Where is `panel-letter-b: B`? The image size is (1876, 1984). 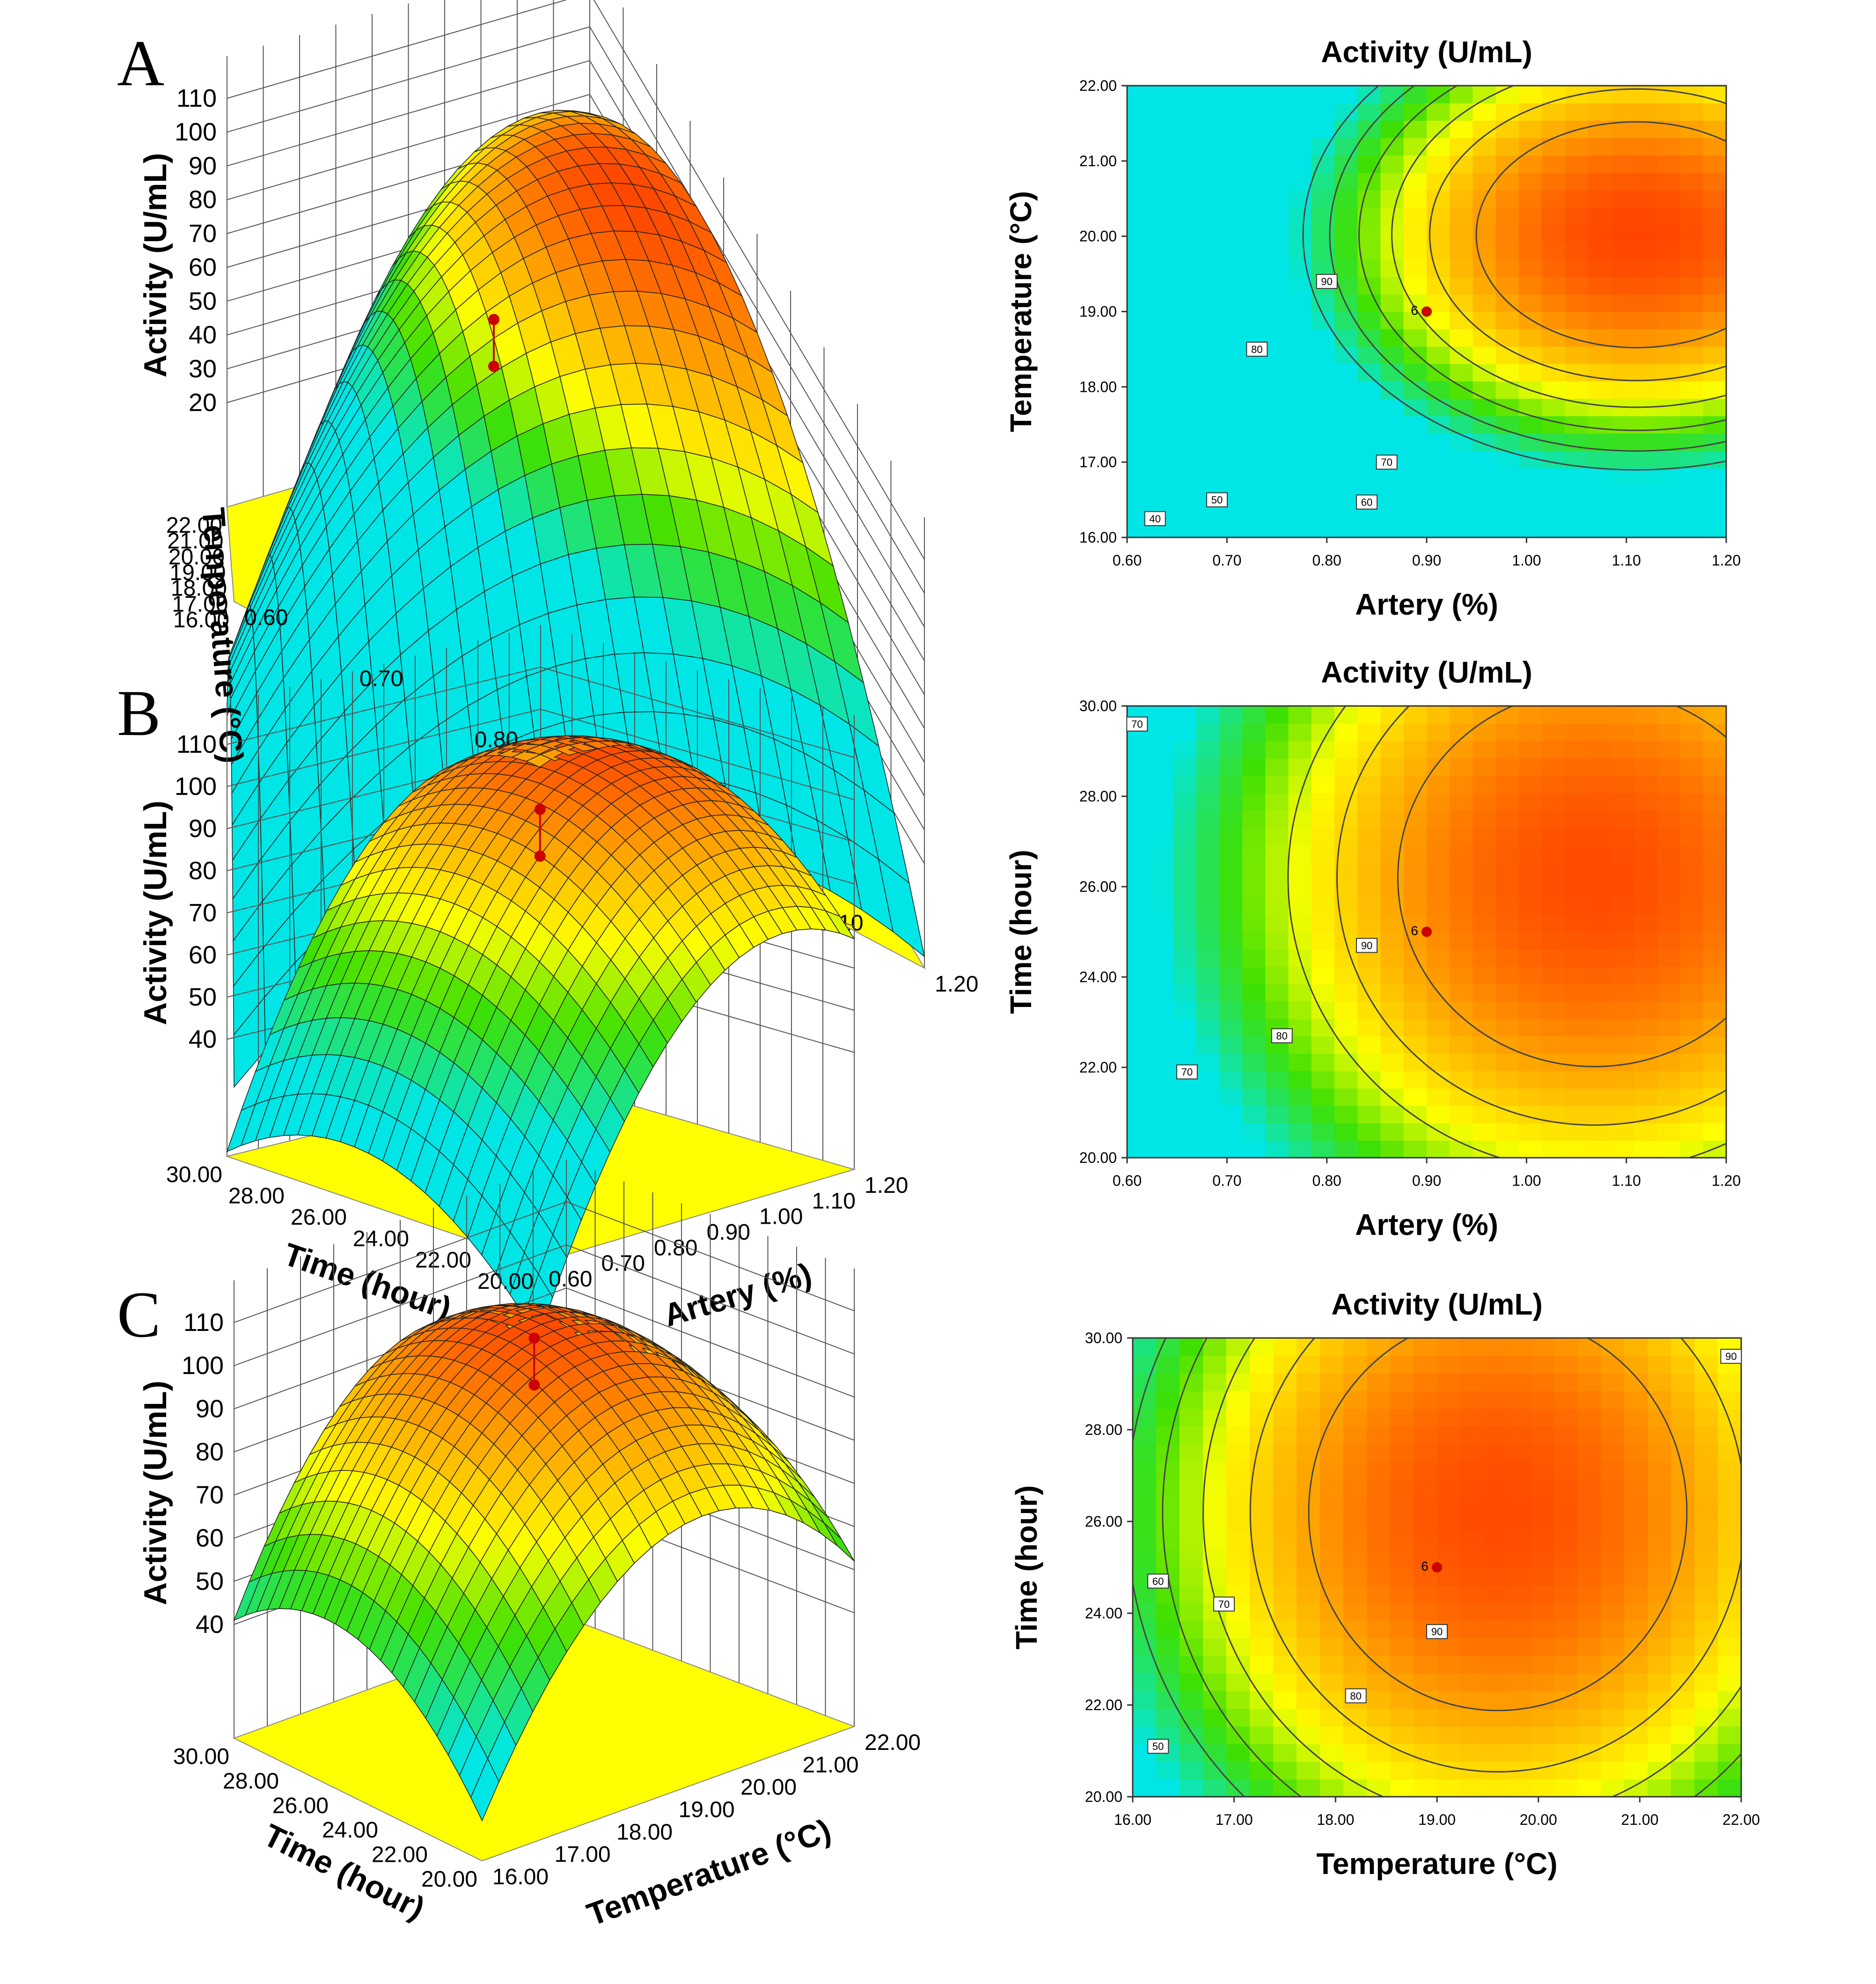
panel-letter-b: B is located at coordinates (139, 713).